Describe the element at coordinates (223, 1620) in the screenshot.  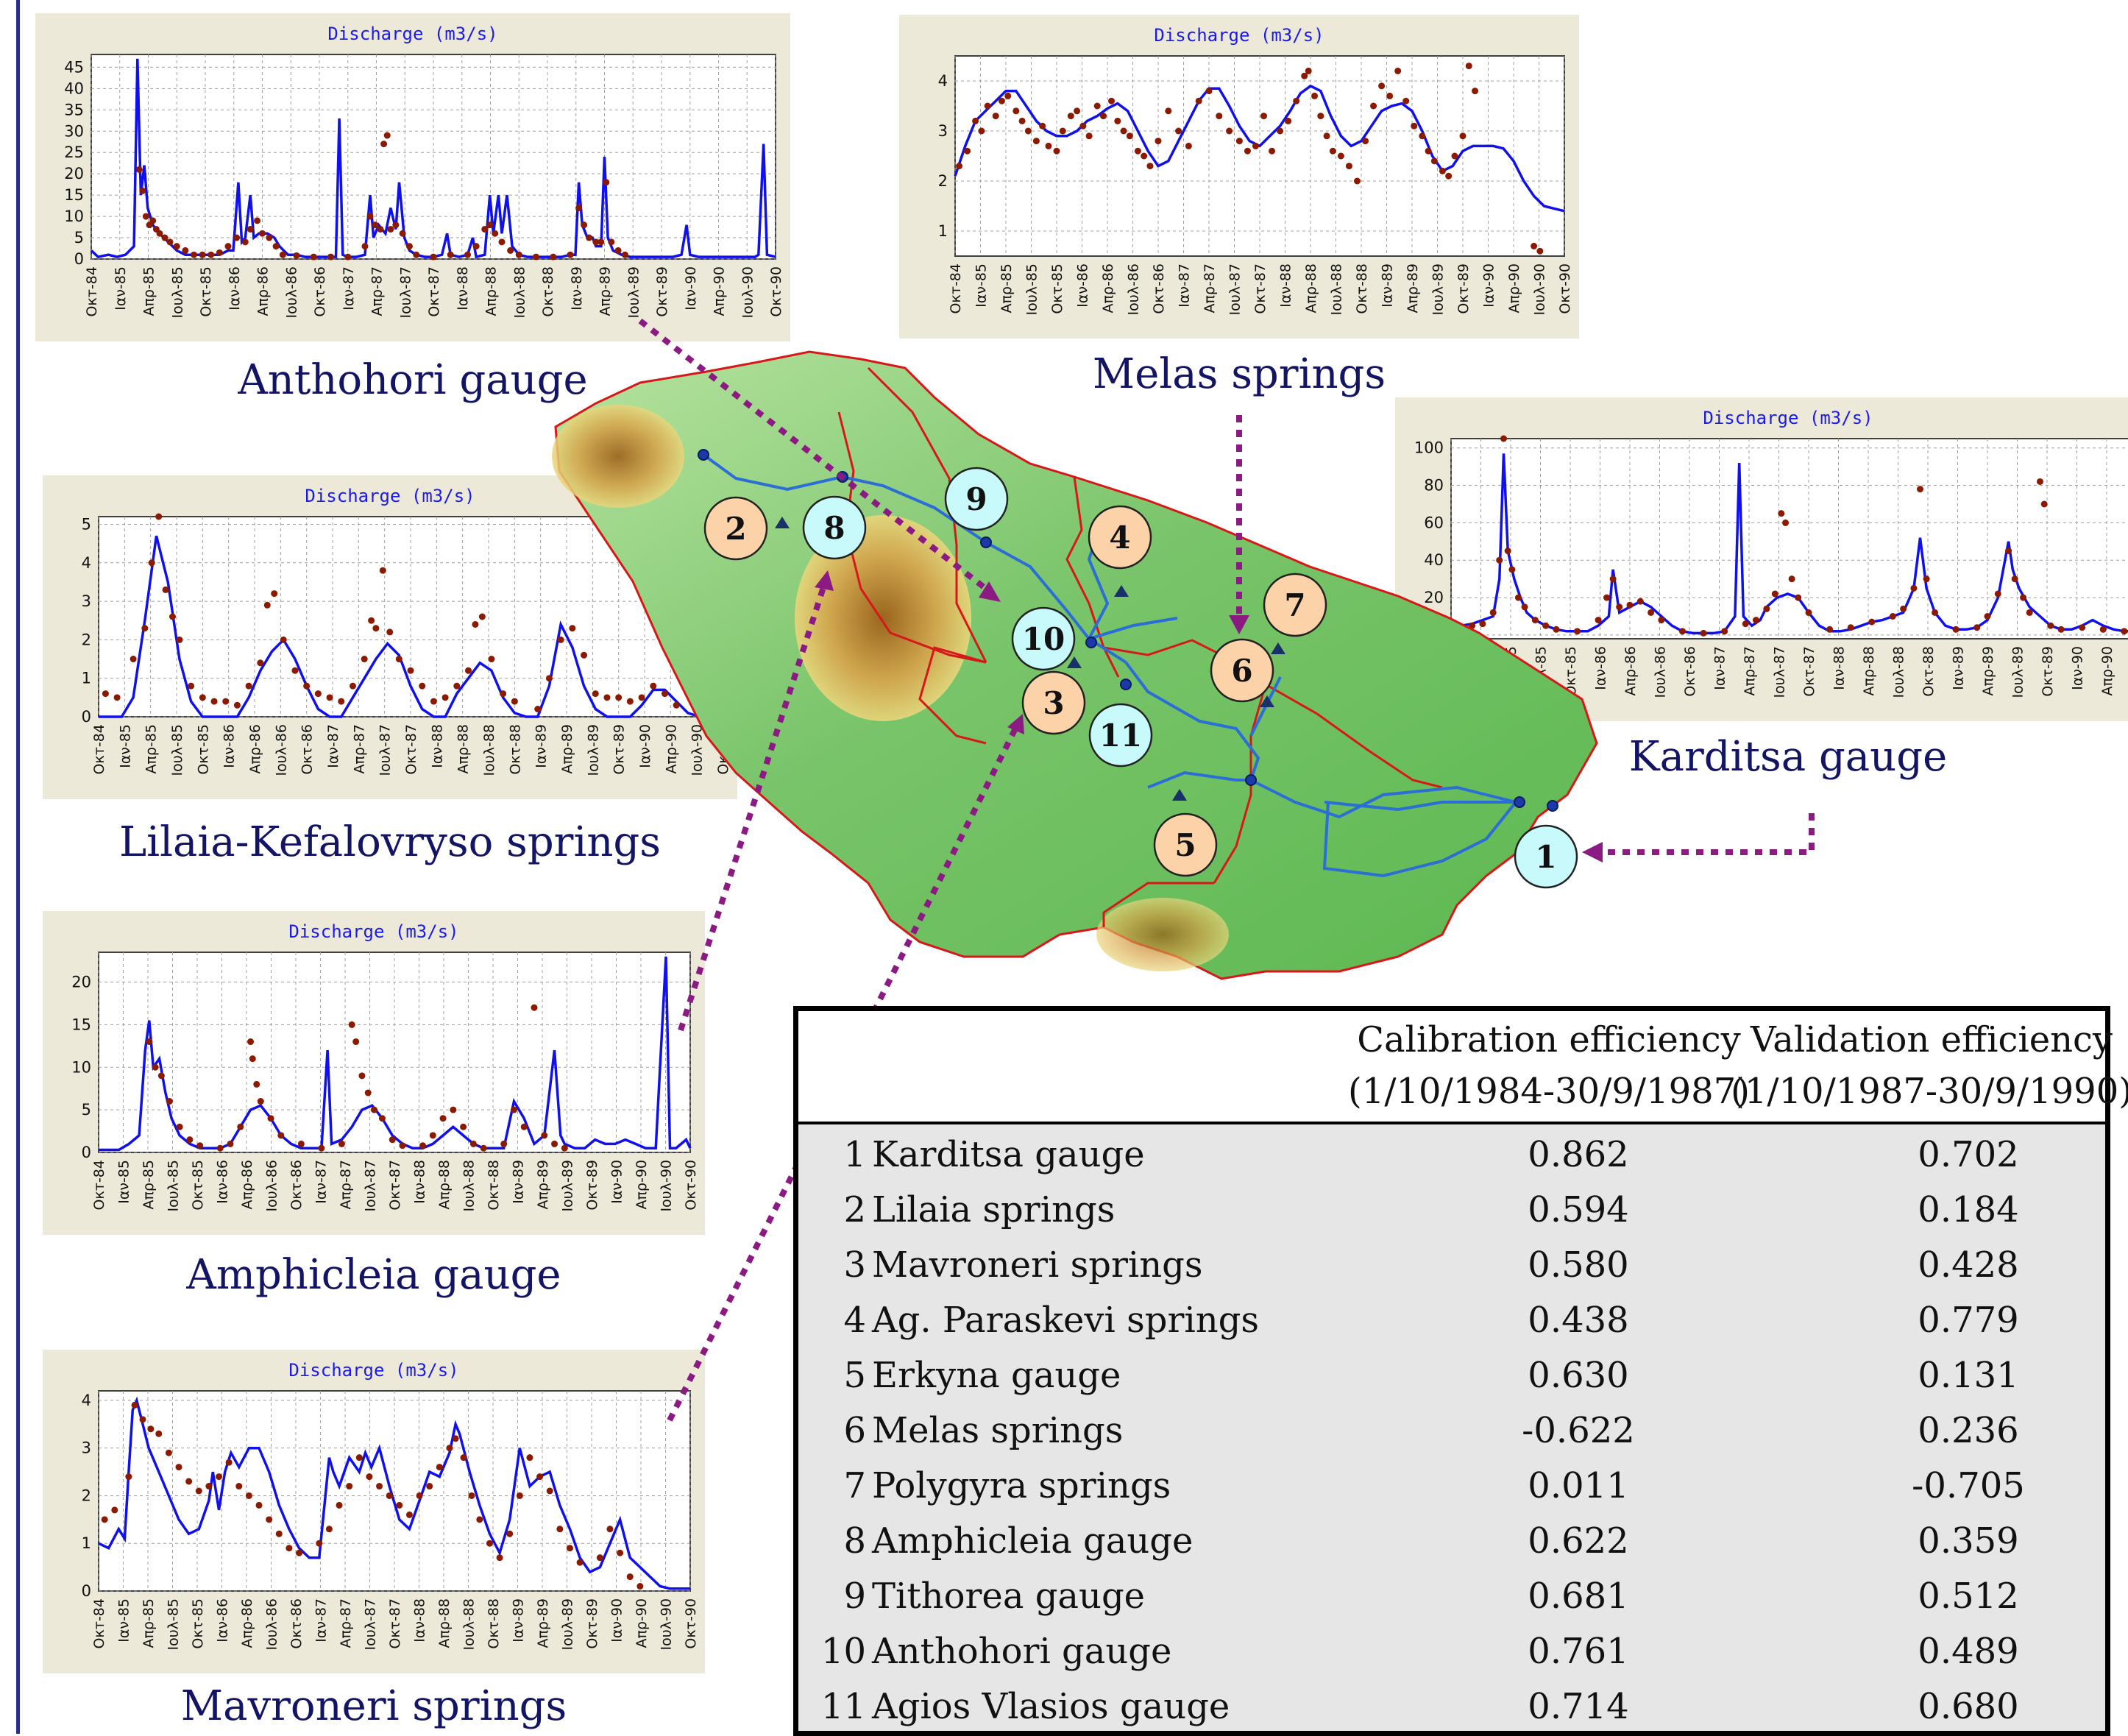
I see `x-tick-label: Ιαν-86` at that location.